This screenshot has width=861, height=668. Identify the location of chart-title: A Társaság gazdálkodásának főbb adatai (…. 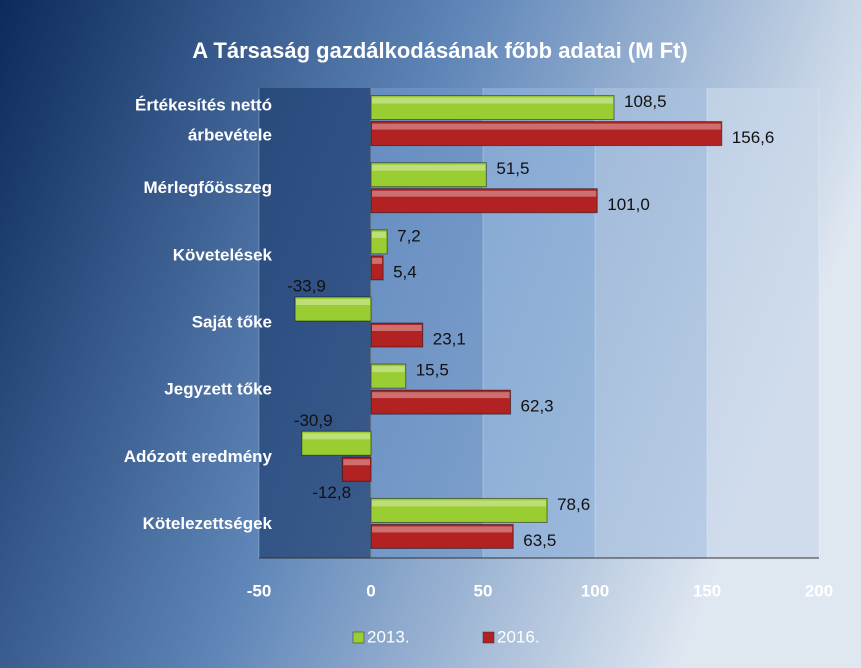
(440, 50).